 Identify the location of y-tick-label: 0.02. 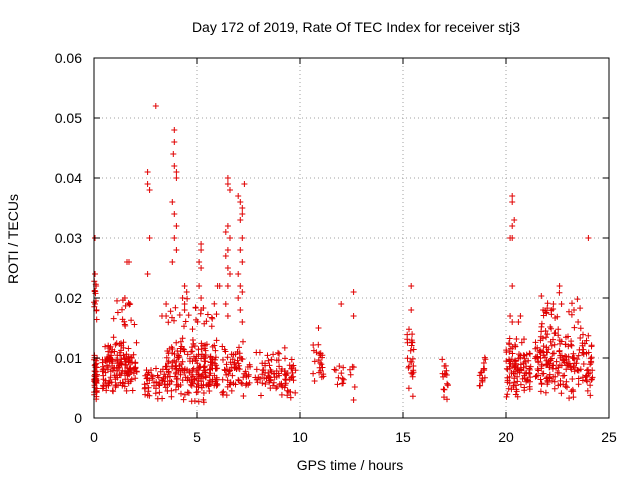
(68, 298).